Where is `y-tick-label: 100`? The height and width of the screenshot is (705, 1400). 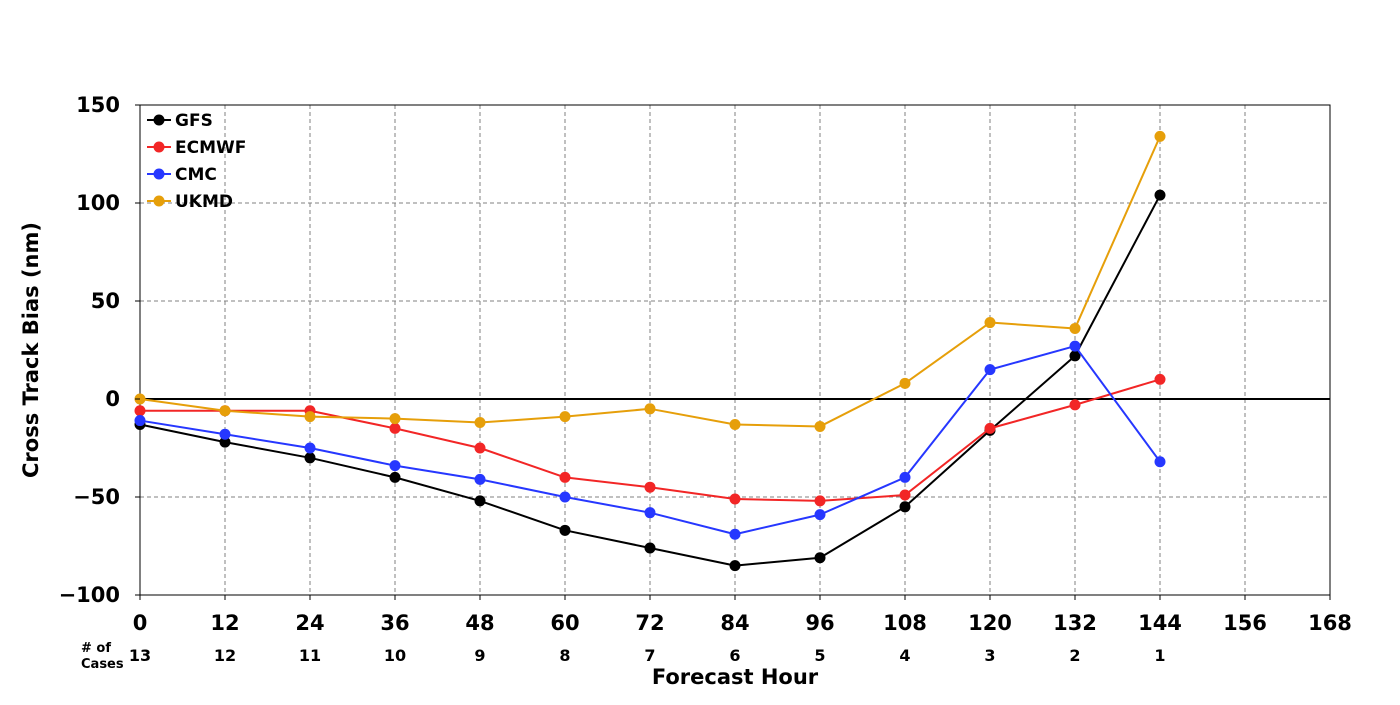 y-tick-label: 100 is located at coordinates (98, 203).